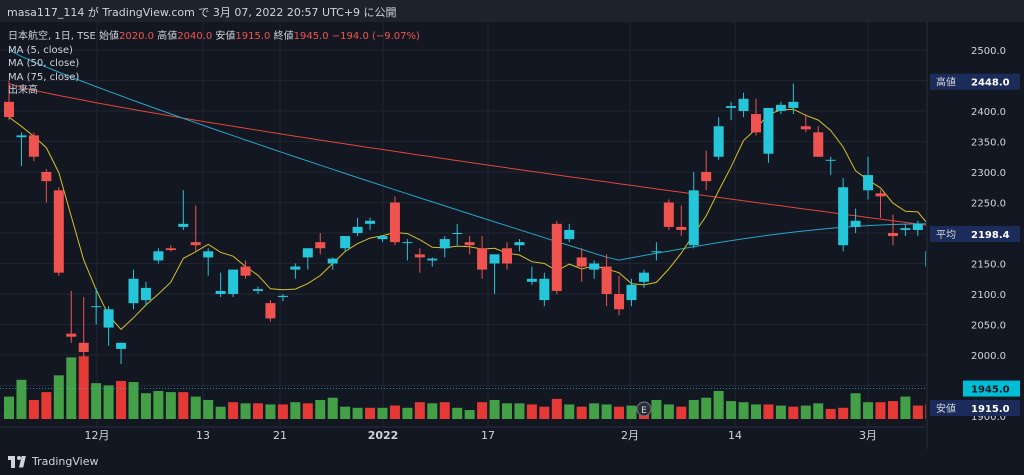  Describe the element at coordinates (40, 50) in the screenshot. I see `legend-ma5: MA (5, close)` at that location.